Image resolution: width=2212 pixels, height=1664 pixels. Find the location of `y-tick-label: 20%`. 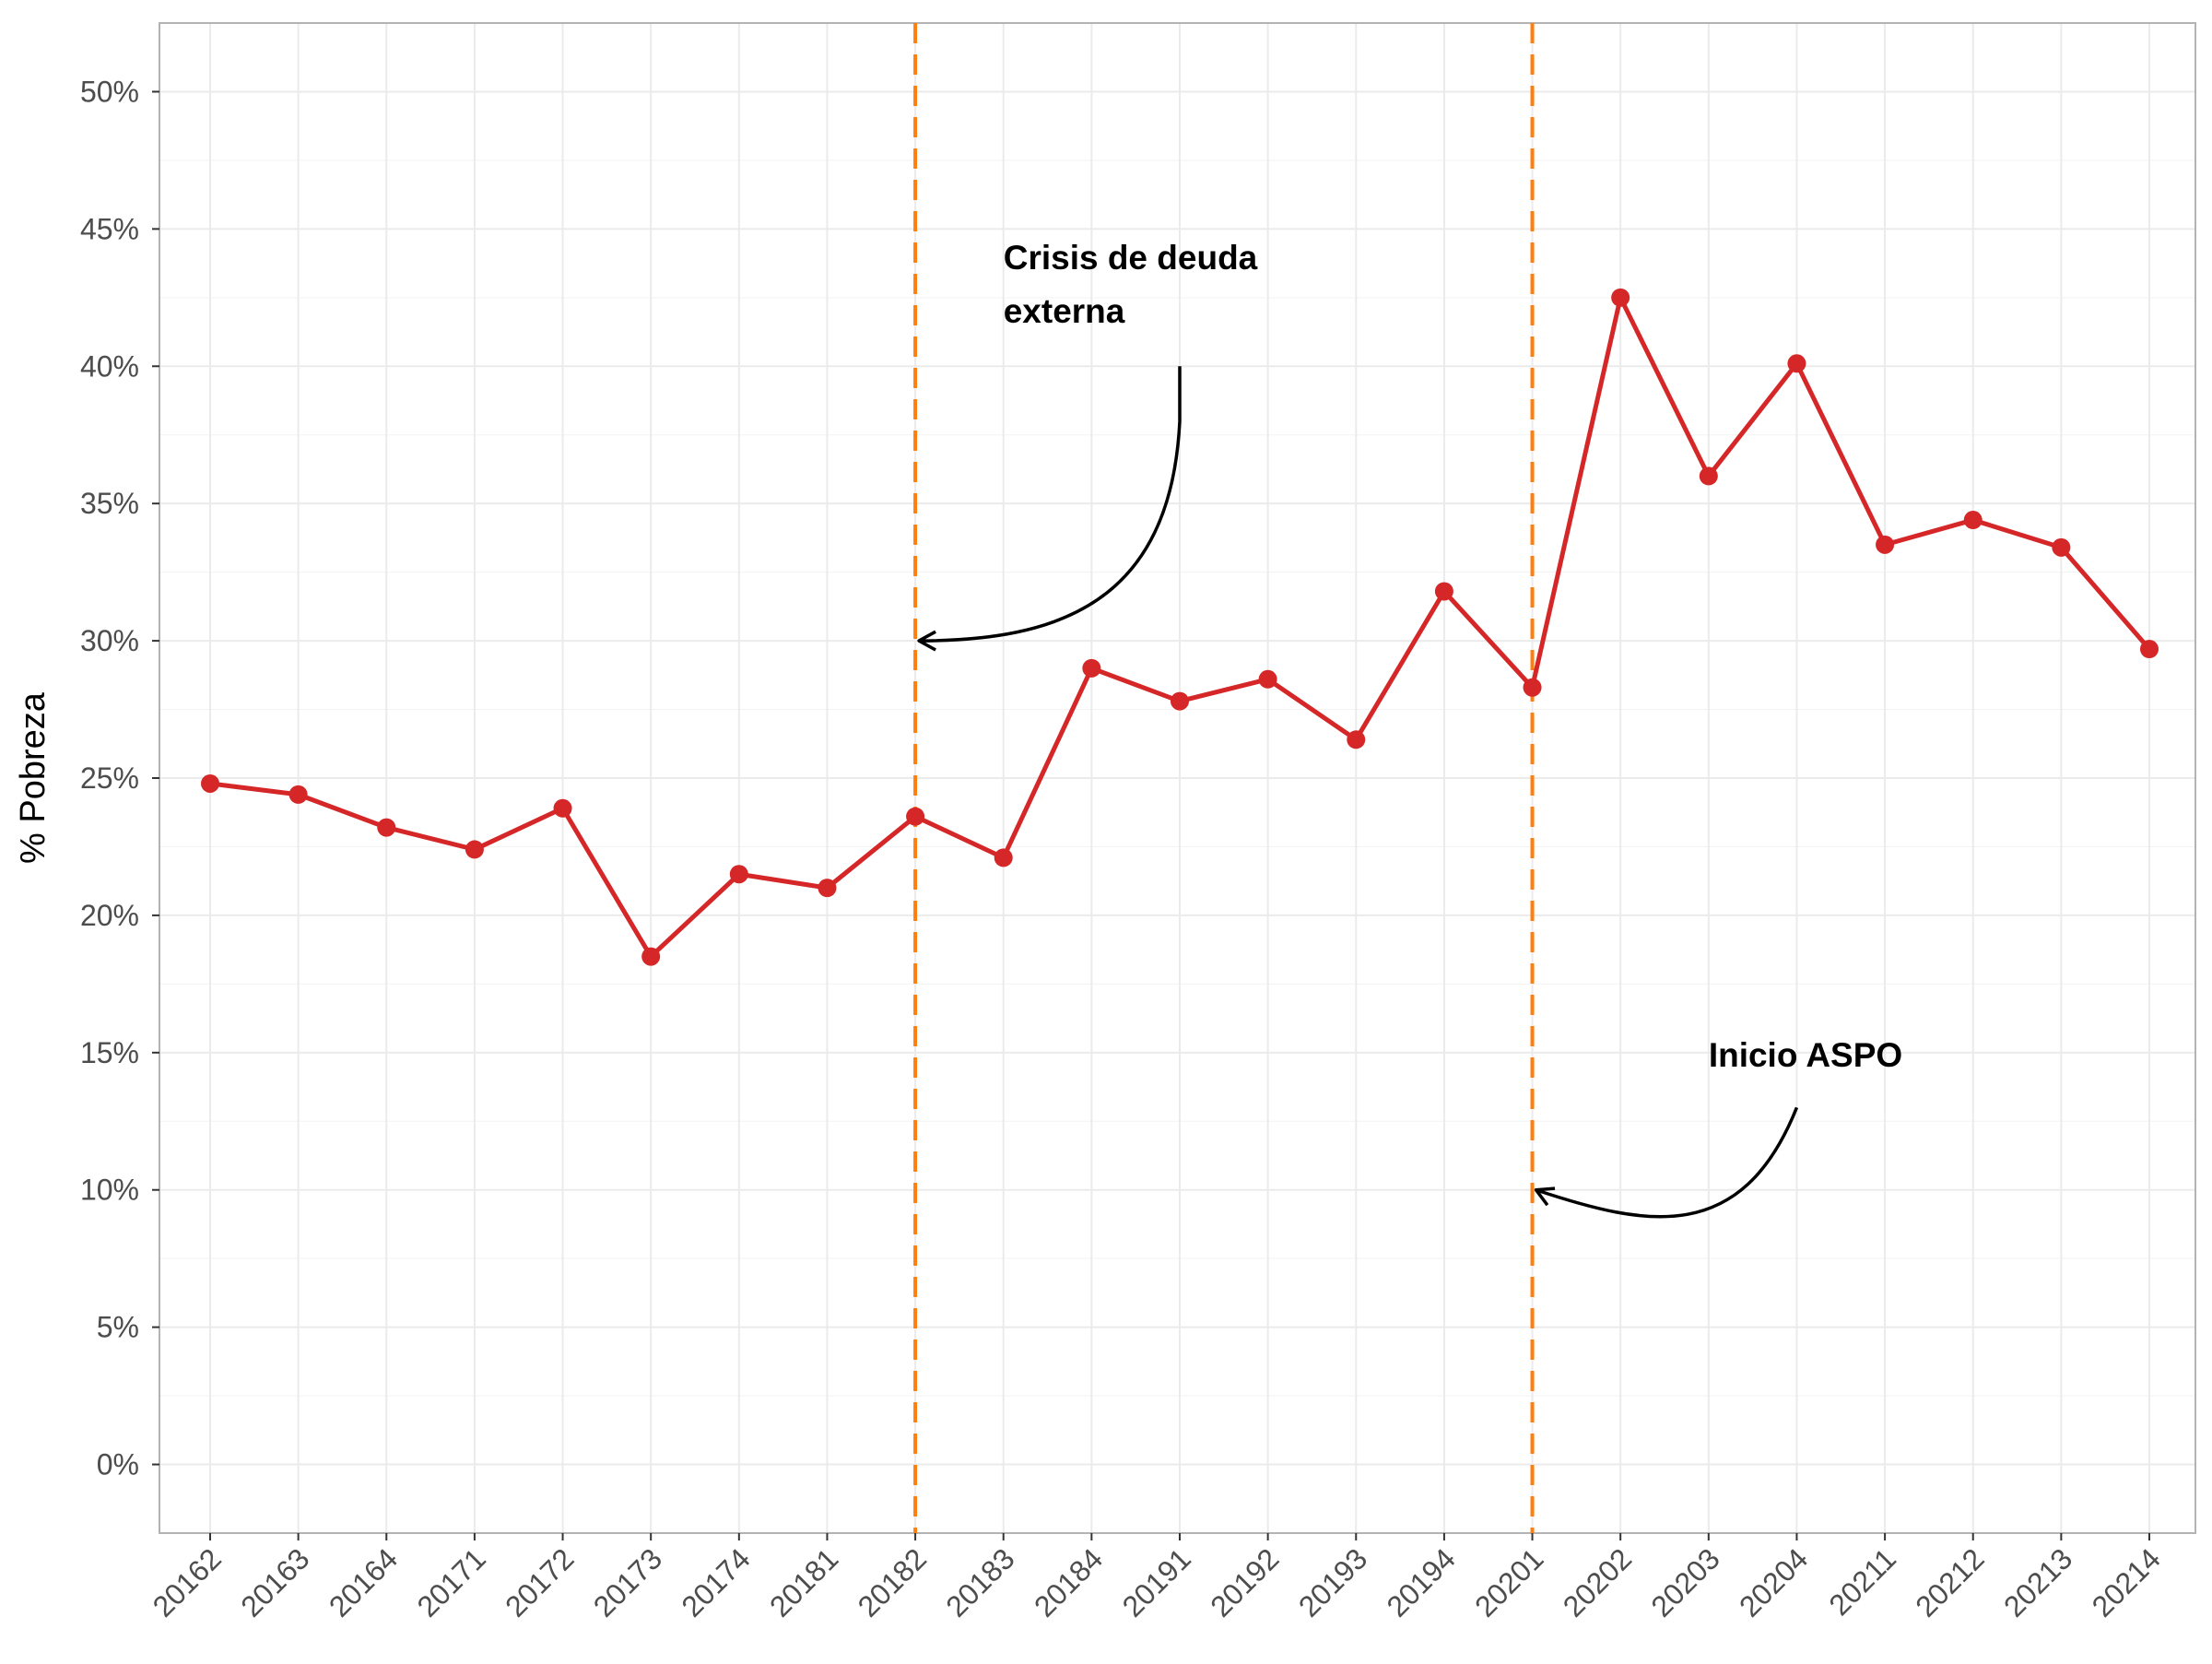

y-tick-label: 20% is located at coordinates (109, 915).